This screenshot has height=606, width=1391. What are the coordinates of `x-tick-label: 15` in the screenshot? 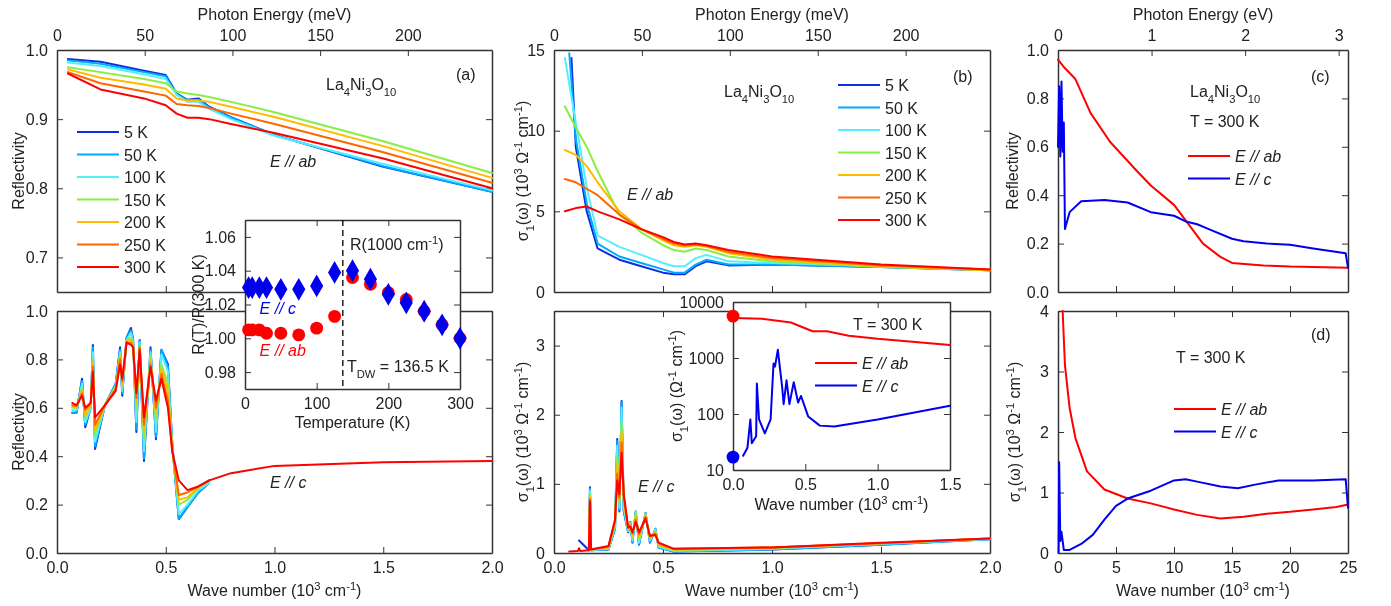 It's located at (1232, 568).